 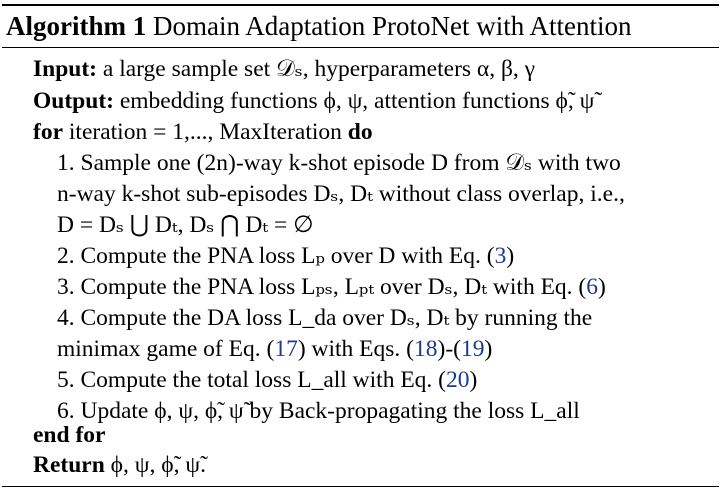 I want to click on end-for-line: end for, so click(x=69, y=435).